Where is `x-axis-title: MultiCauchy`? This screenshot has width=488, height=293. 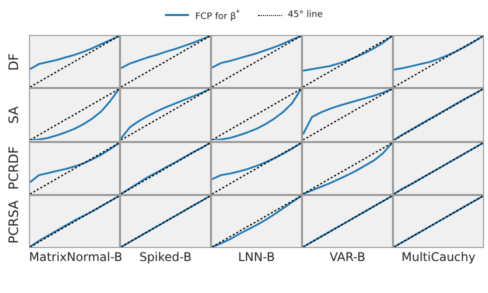
x-axis-title: MultiCauchy is located at coordinates (438, 257).